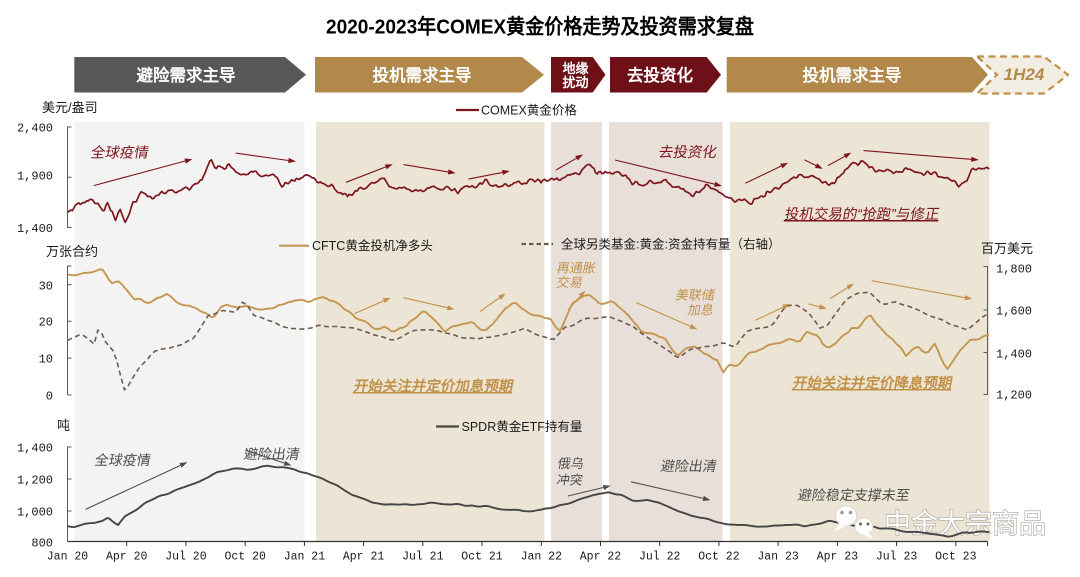 The height and width of the screenshot is (577, 1080). What do you see at coordinates (576, 268) in the screenshot?
I see `svg-text: 再通胀` at bounding box center [576, 268].